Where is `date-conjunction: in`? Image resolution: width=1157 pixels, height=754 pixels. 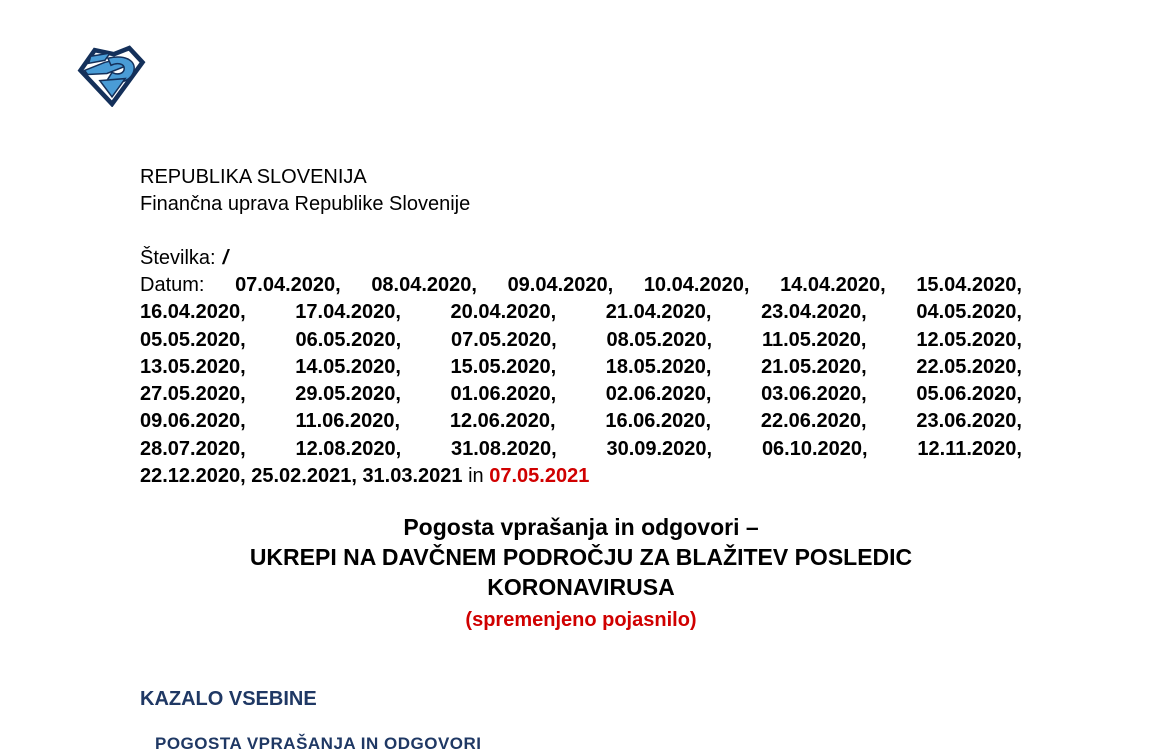 date-conjunction: in is located at coordinates (476, 476).